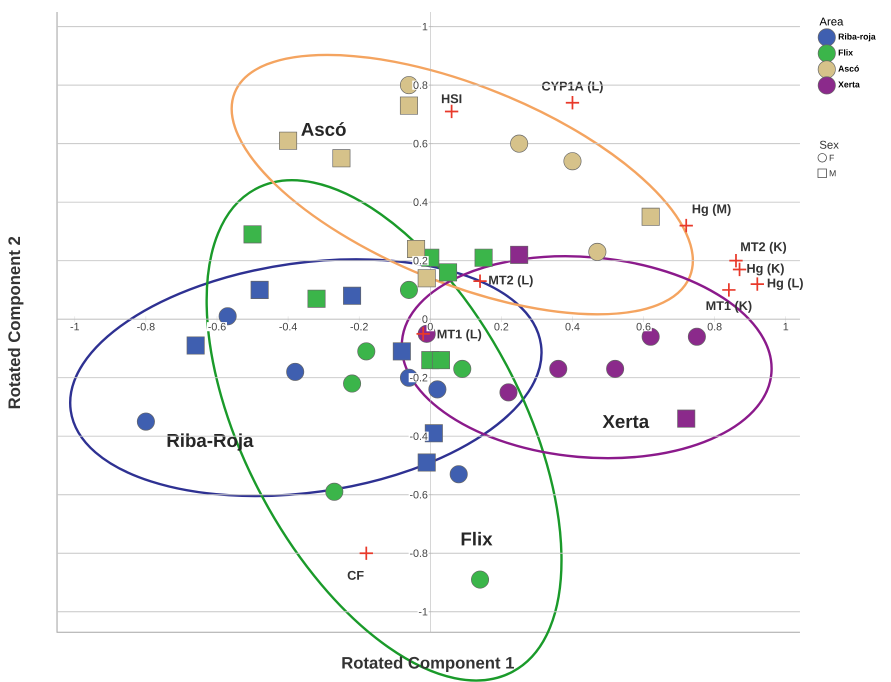 The width and height of the screenshot is (891, 682). Describe the element at coordinates (323, 129) in the screenshot. I see `annotation: Ascó` at that location.